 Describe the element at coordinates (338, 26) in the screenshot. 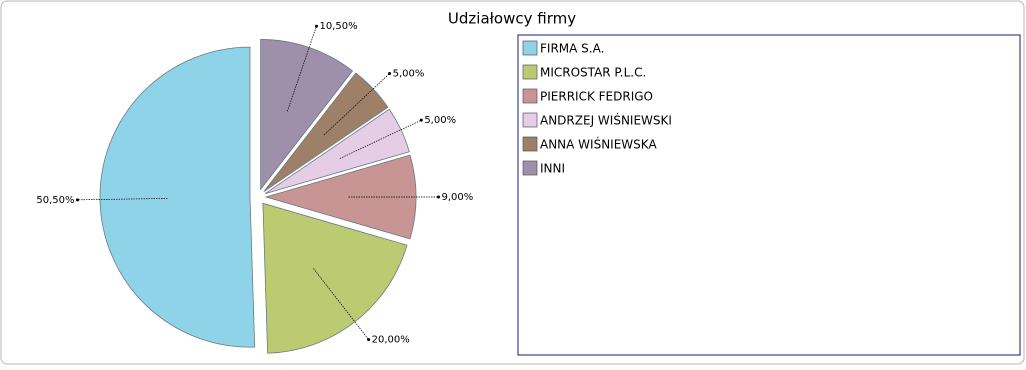

I see `data-label: 10,50%` at that location.